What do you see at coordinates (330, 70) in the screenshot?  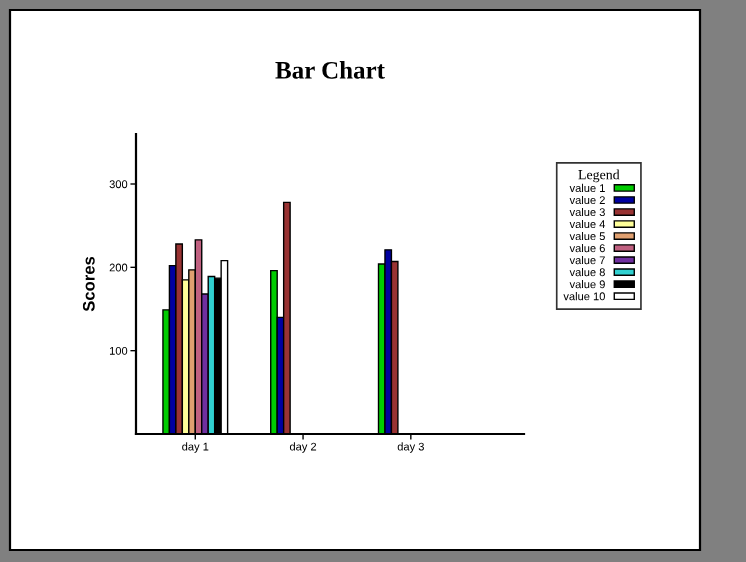 I see `chart-title: Bar Chart` at bounding box center [330, 70].